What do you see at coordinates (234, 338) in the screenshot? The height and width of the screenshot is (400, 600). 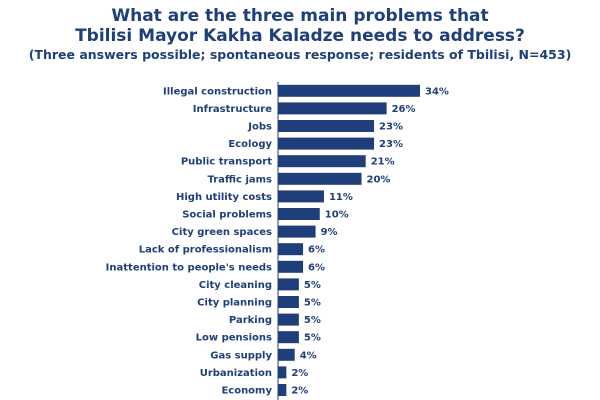 I see `category-label: Low pensions` at bounding box center [234, 338].